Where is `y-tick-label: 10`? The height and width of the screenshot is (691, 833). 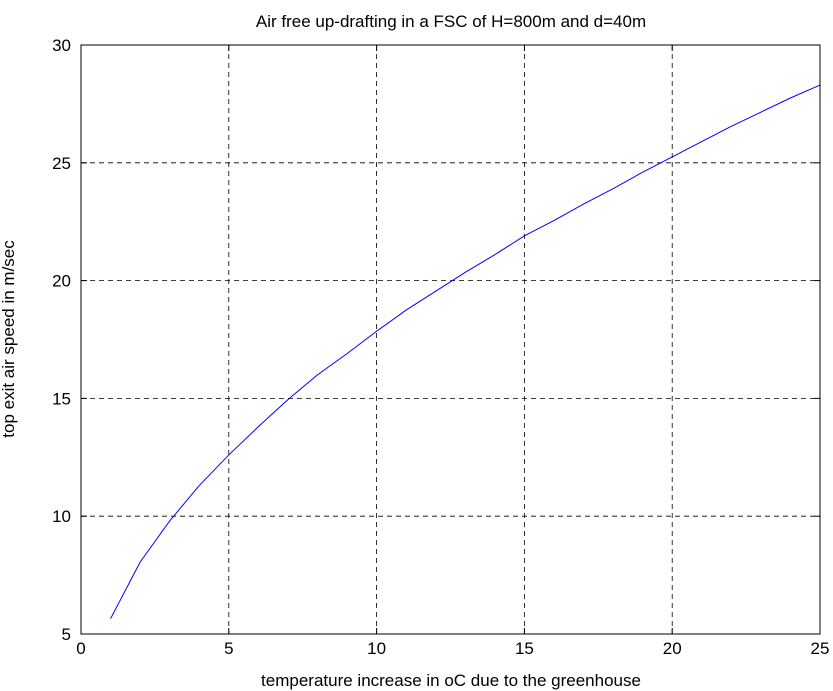 y-tick-label: 10 is located at coordinates (61, 516).